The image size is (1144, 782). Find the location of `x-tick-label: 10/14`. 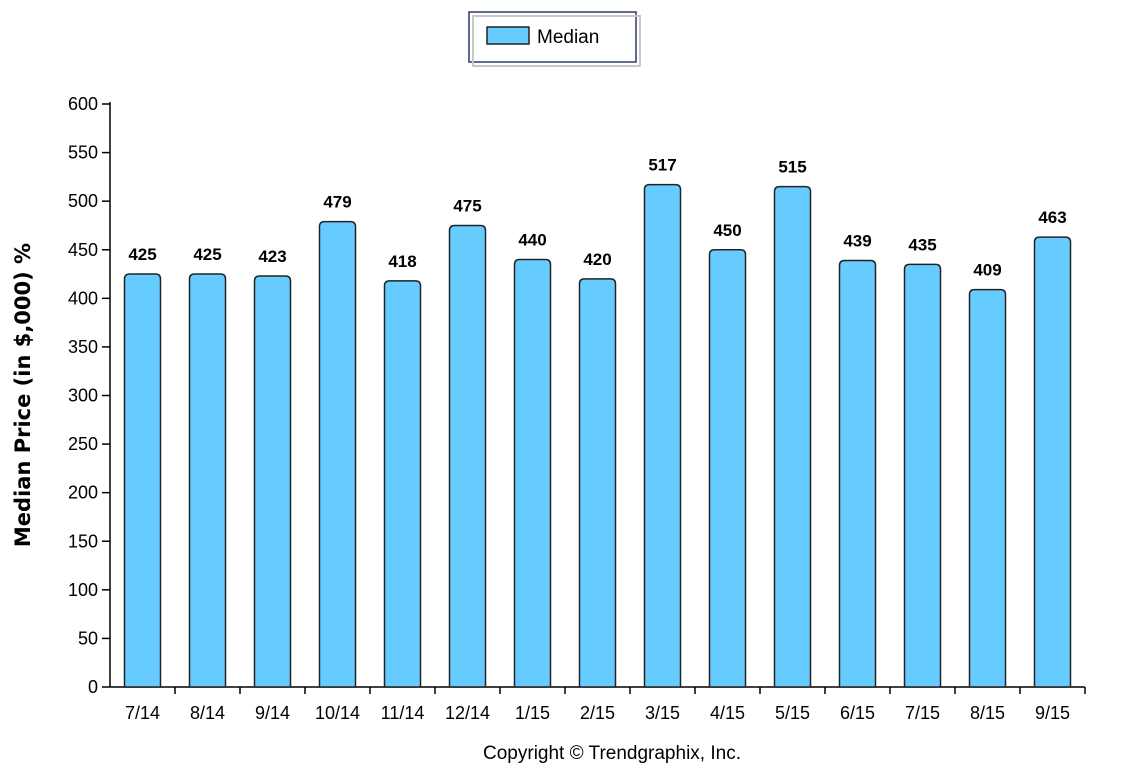

x-tick-label: 10/14 is located at coordinates (337, 713).